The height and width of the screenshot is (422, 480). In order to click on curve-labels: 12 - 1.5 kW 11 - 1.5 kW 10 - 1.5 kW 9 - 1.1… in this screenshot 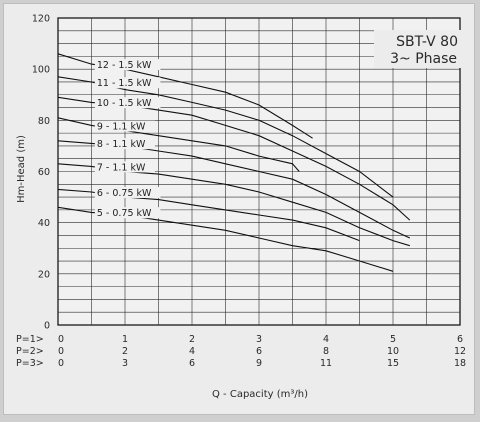, I will do `click(127, 139)`.